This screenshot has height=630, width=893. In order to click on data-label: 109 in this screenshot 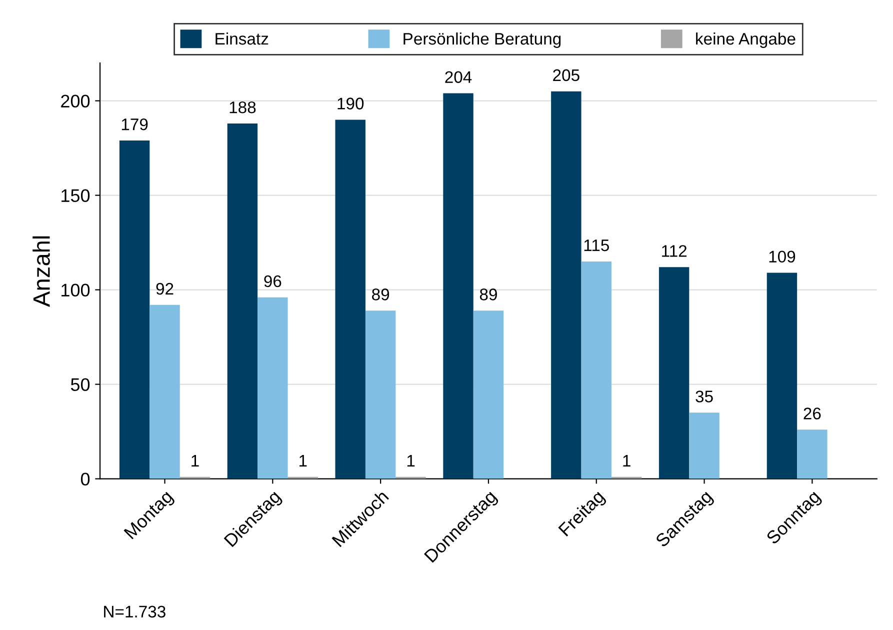, I will do `click(782, 256)`.